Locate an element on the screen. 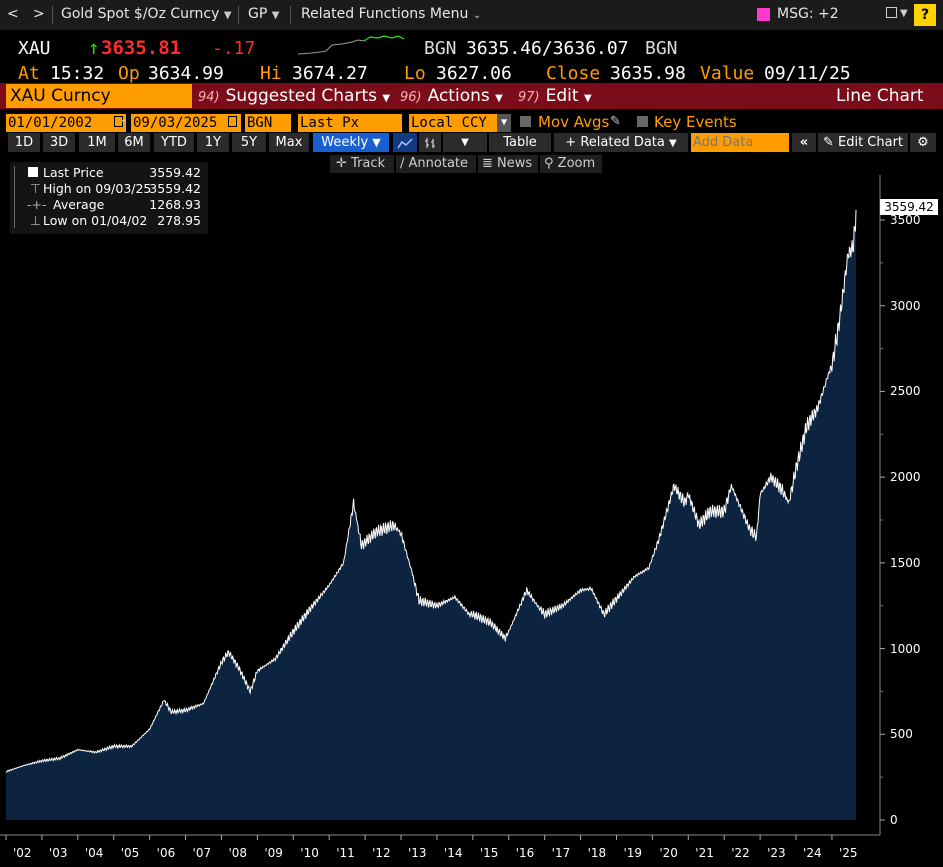  divider is located at coordinates (290, 15).